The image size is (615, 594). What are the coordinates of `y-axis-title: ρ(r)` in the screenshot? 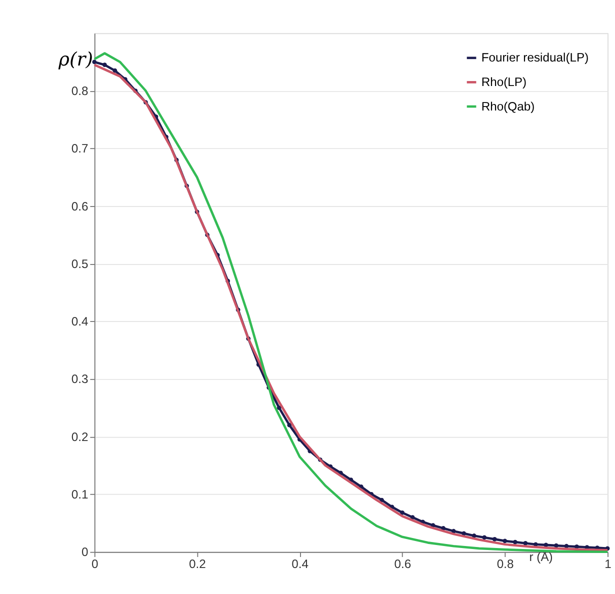 It's located at (75, 59).